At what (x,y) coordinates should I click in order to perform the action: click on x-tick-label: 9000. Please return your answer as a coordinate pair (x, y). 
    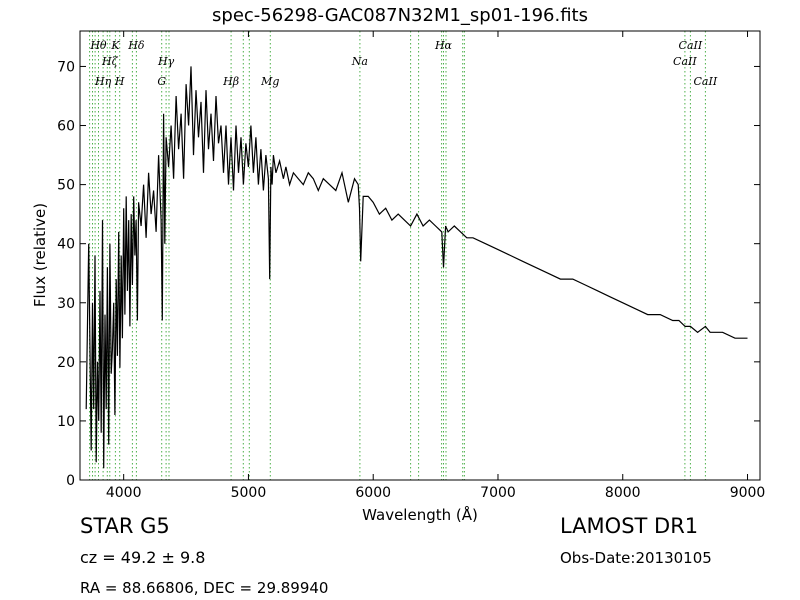
    Looking at the image, I should click on (748, 493).